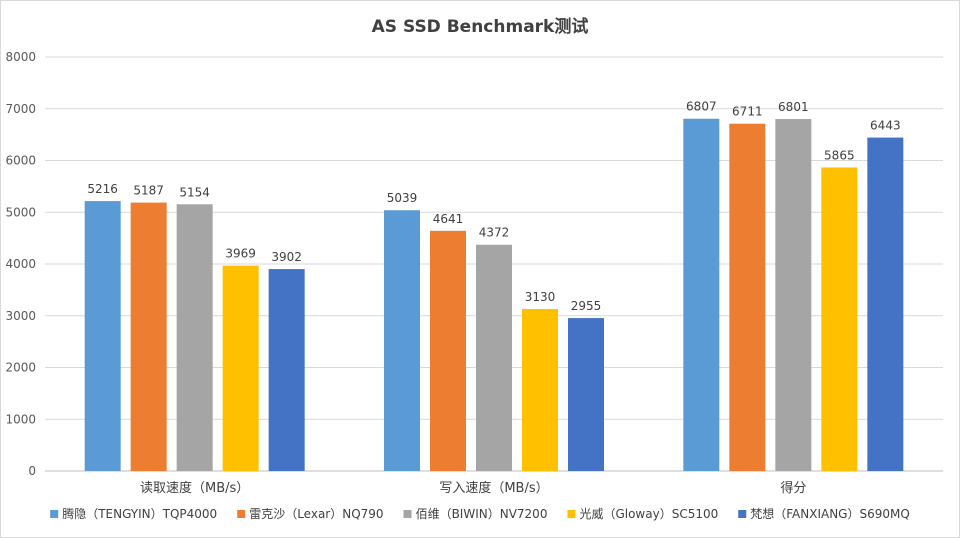 The image size is (960, 538). Describe the element at coordinates (20, 316) in the screenshot. I see `y-tick-label: 3000` at that location.